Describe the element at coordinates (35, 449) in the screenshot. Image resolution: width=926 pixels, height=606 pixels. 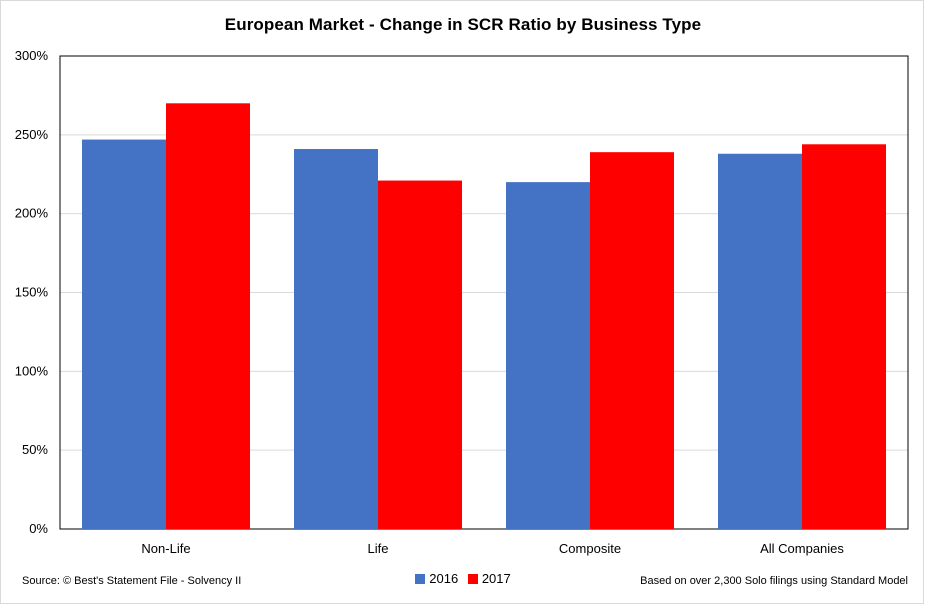
I see `y-tick-label: 50%` at that location.